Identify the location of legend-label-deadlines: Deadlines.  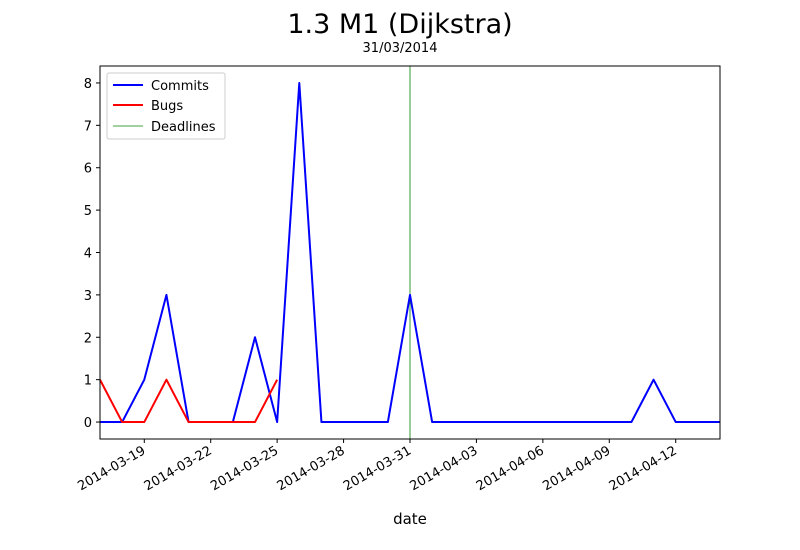
(183, 127).